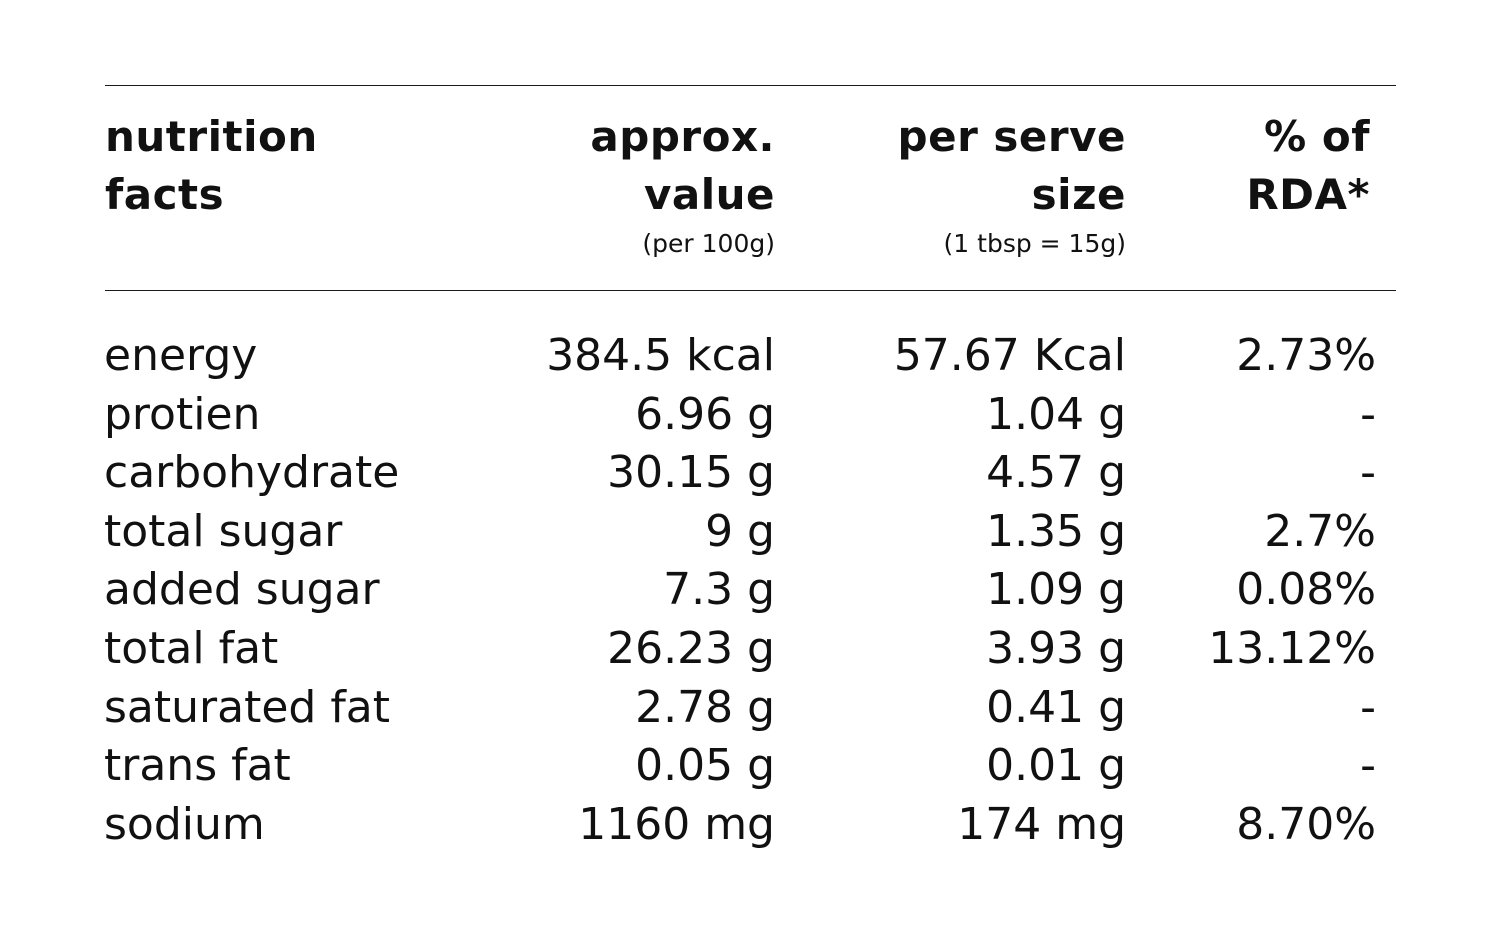 This screenshot has width=1500, height=940. I want to click on approx-value: 384.5 kcal, so click(660, 355).